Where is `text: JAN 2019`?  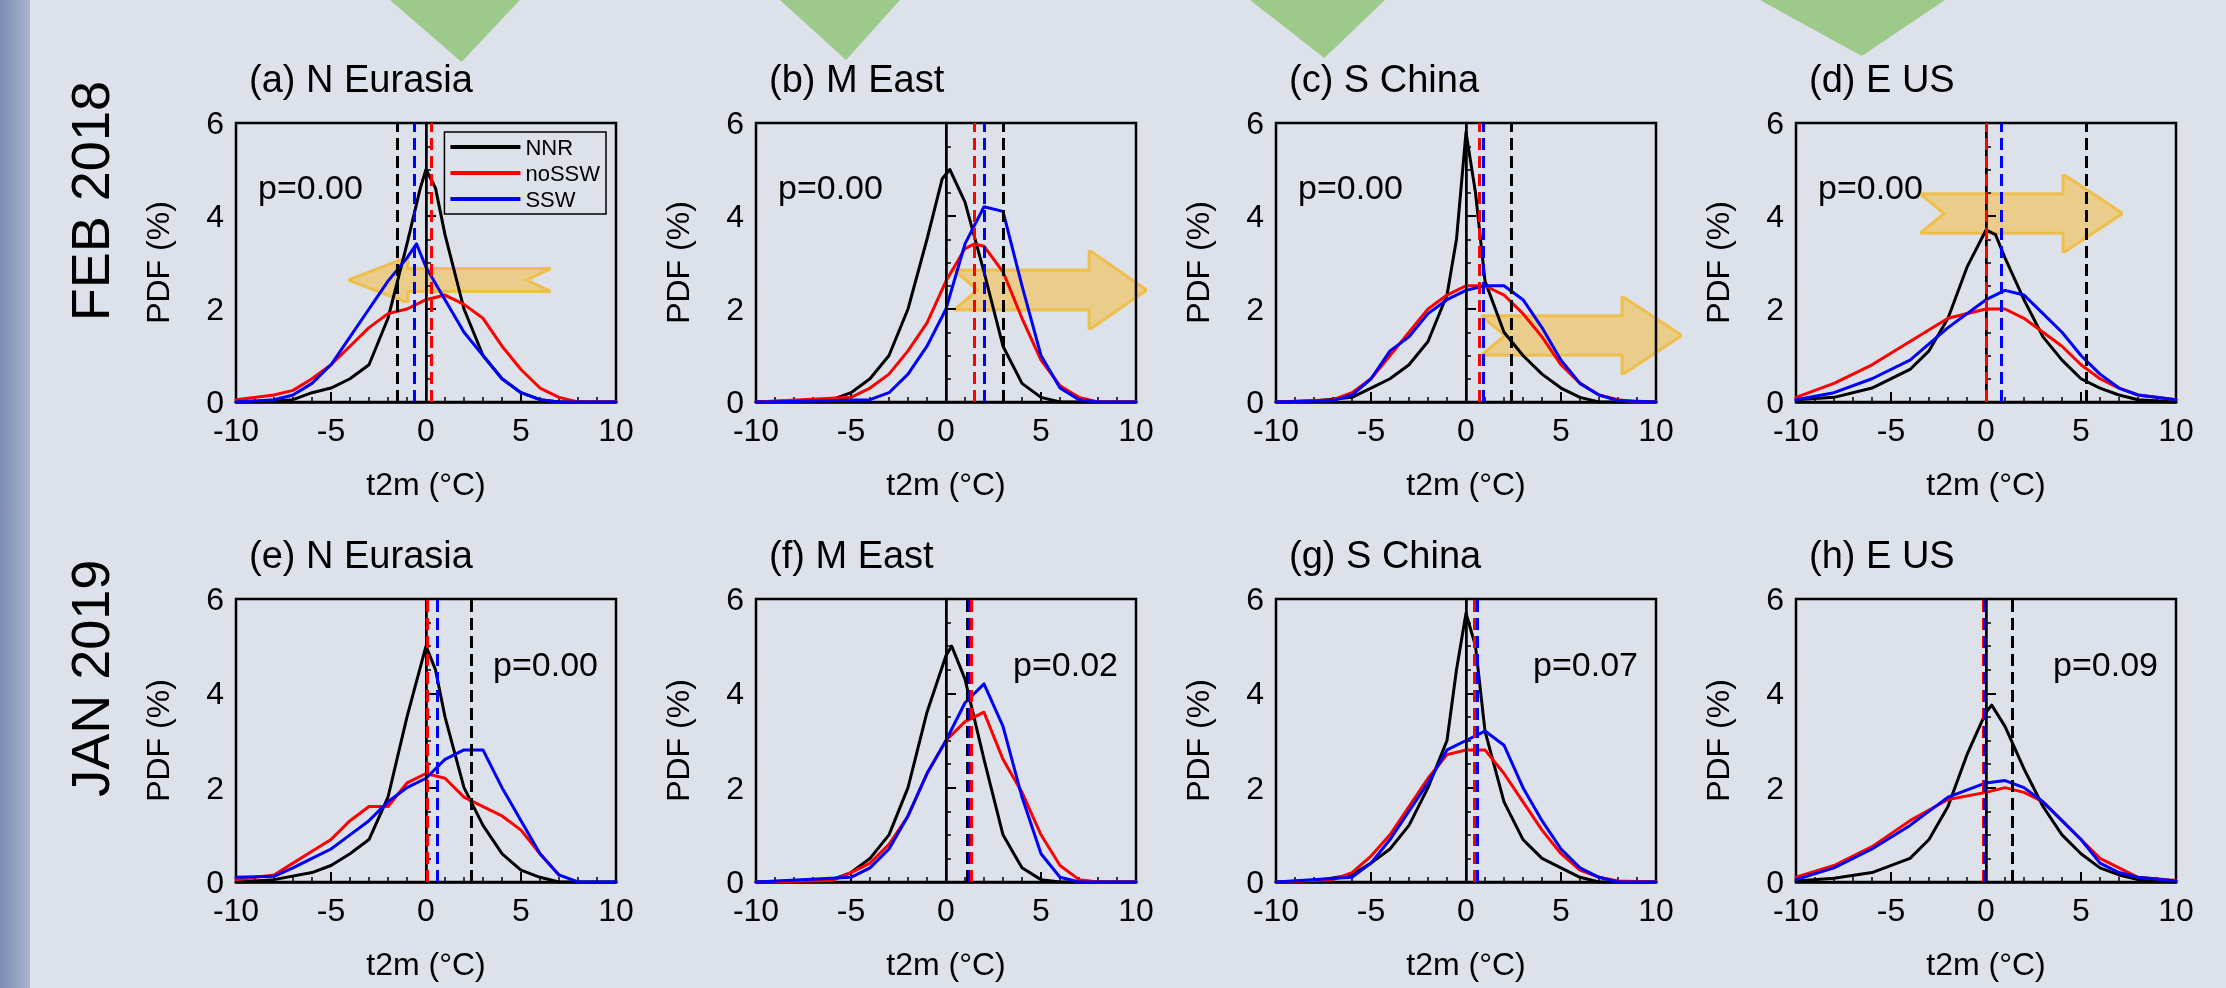
text: JAN 2019 is located at coordinates (90, 678).